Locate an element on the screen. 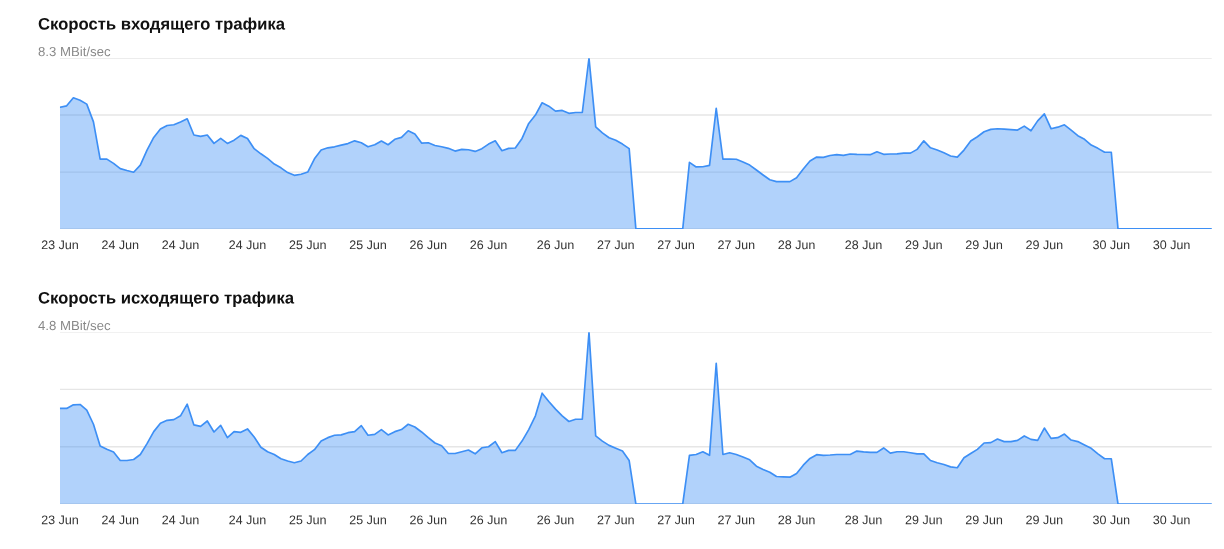  chart-subtitle: 4.8 MBit/sec is located at coordinates (74, 325).